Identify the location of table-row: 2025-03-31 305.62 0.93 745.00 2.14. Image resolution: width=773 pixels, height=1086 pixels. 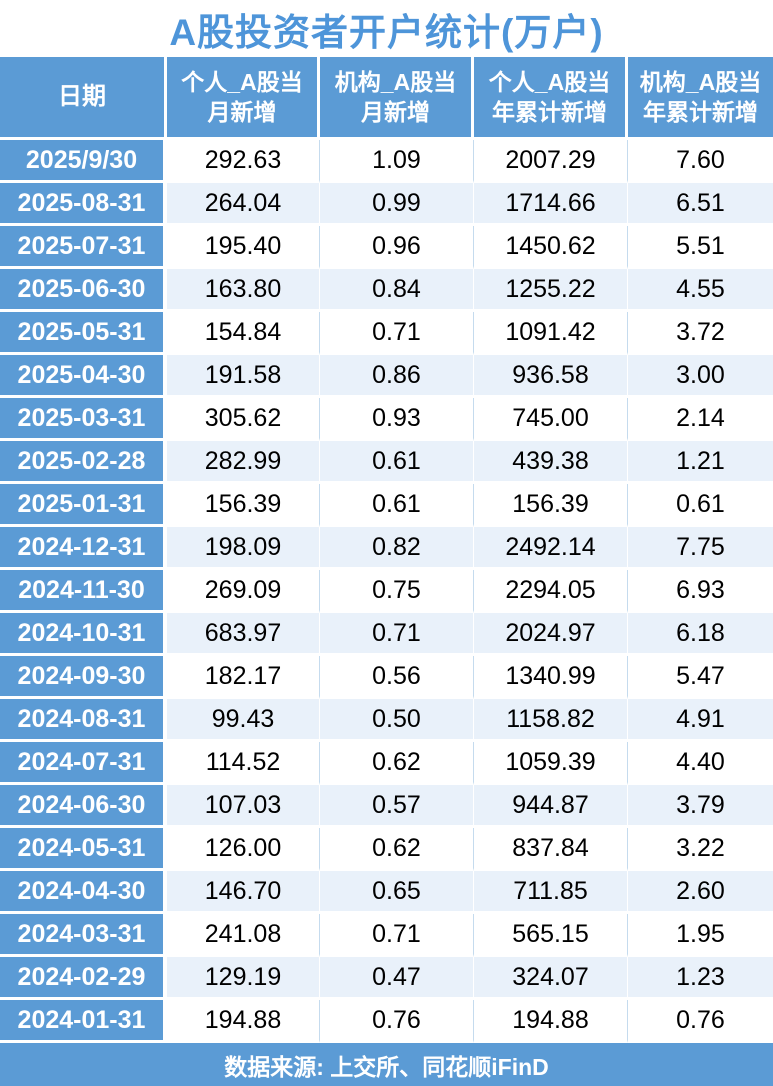
(386, 419).